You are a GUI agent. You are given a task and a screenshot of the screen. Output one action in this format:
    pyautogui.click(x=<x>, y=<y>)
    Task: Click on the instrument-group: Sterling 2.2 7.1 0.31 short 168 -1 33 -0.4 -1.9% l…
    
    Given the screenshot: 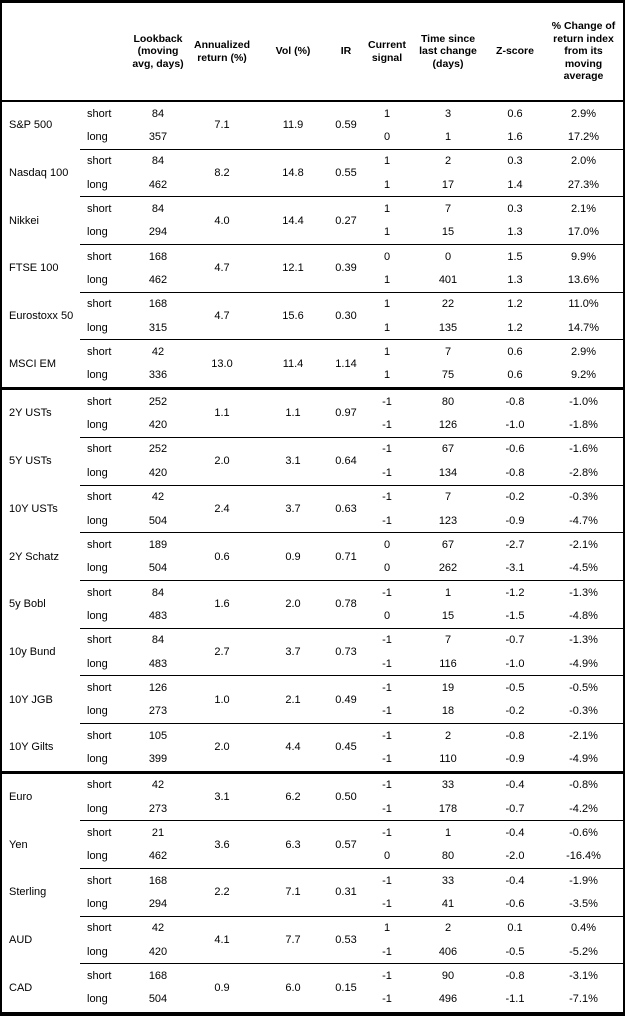 What is the action you would take?
    pyautogui.click(x=312, y=892)
    